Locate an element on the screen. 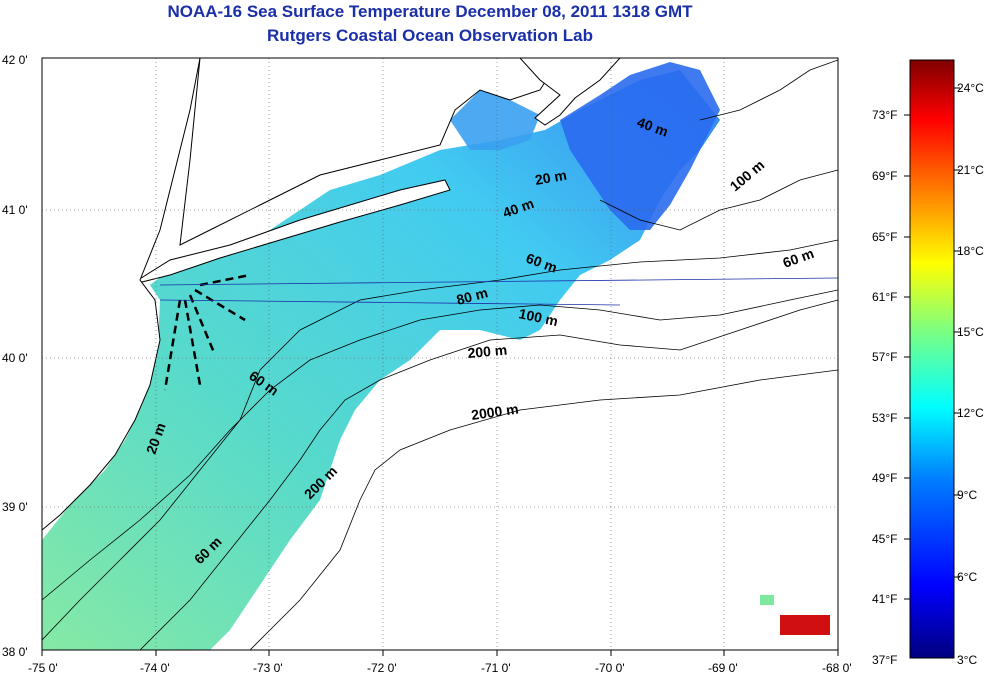  lat-tick-label: 40 0' is located at coordinates (15, 358).